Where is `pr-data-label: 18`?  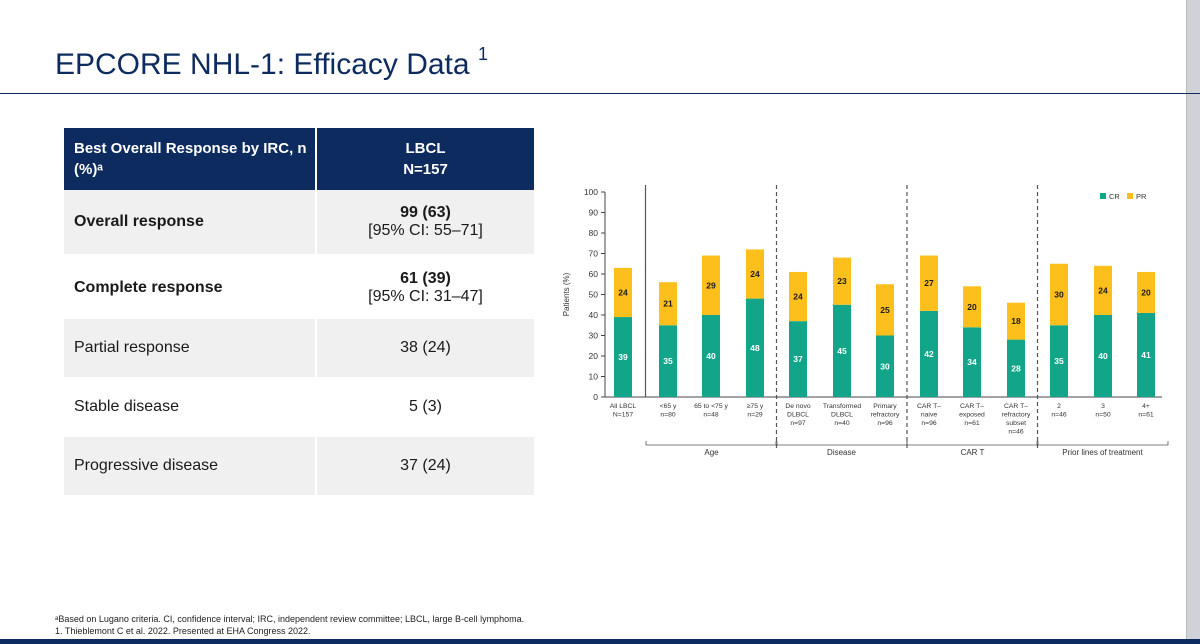
pr-data-label: 18 is located at coordinates (1016, 321).